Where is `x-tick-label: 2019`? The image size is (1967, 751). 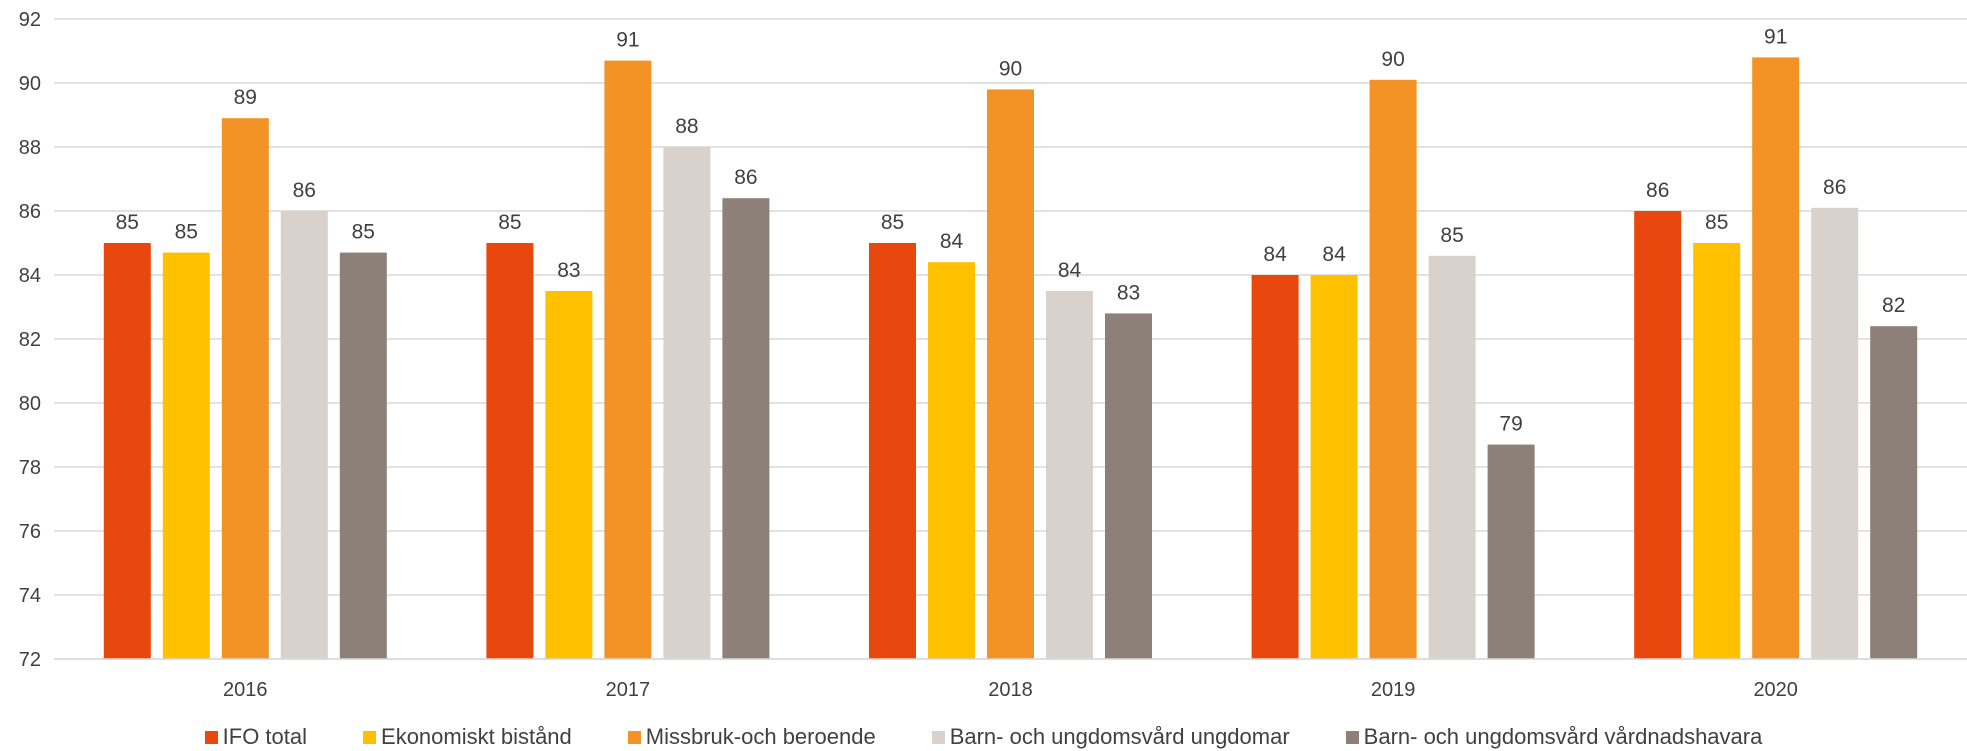
x-tick-label: 2019 is located at coordinates (1393, 690).